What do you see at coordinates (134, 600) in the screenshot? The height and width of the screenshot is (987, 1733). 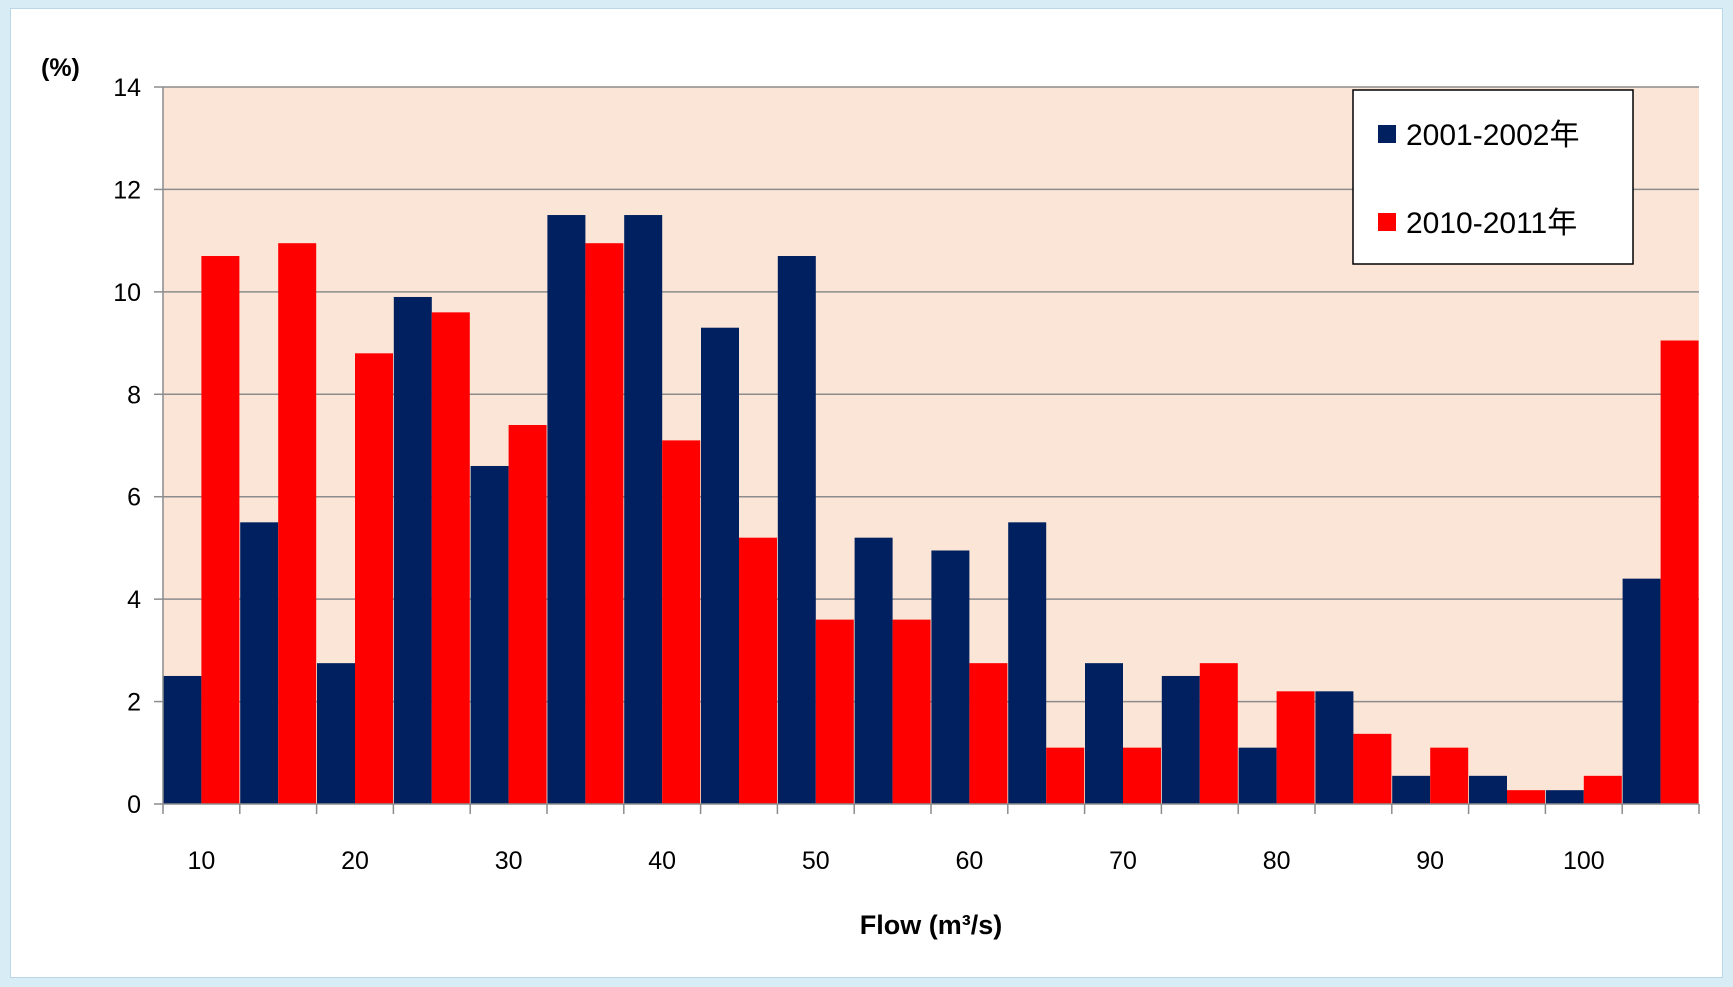 I see `y-tick-label: 4` at bounding box center [134, 600].